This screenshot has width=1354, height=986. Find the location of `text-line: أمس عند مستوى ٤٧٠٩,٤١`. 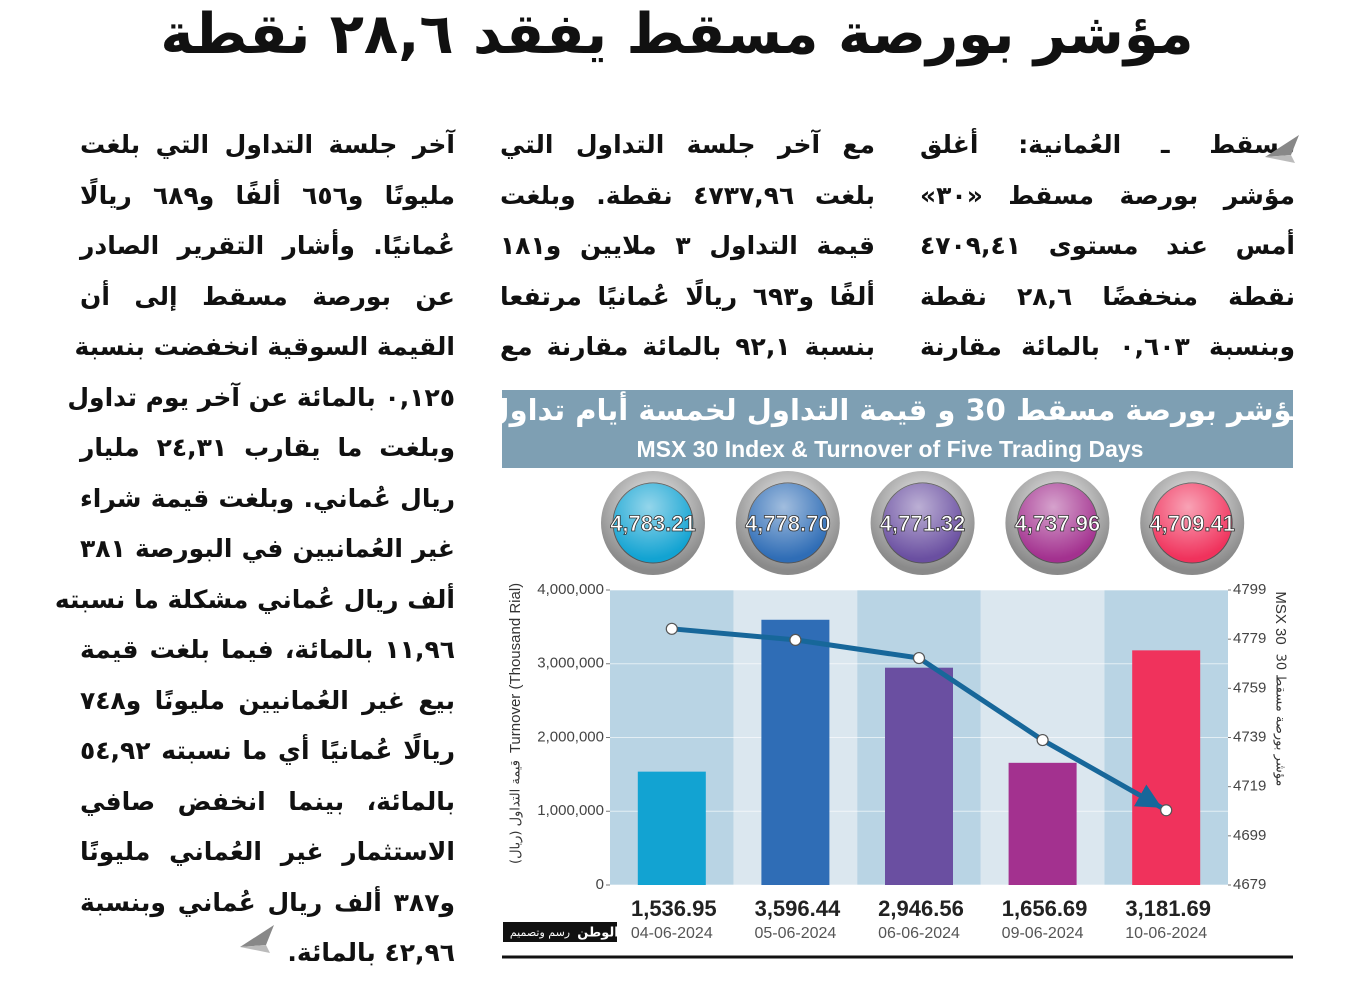

text-line: أمس عند مستوى ٤٧٠٩,٤١ is located at coordinates (1107, 245).